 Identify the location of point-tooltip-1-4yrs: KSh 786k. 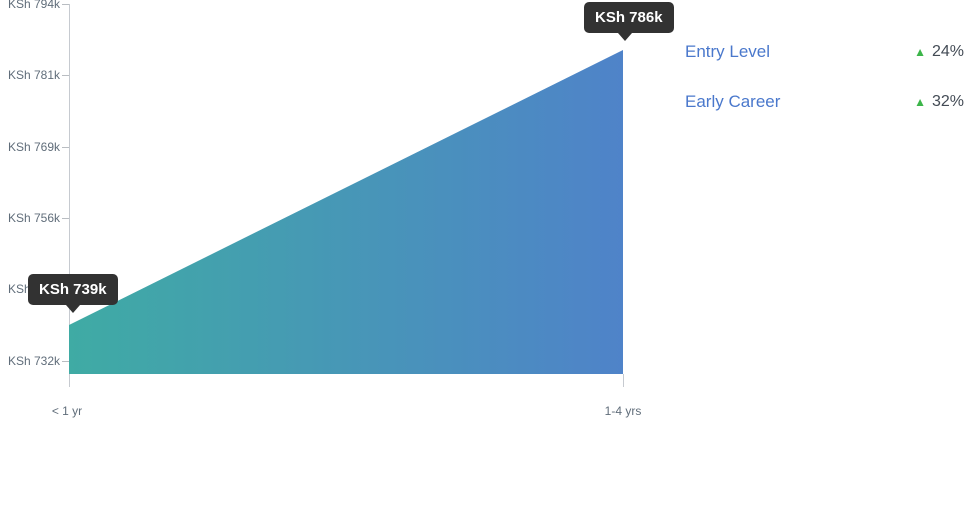
(629, 21).